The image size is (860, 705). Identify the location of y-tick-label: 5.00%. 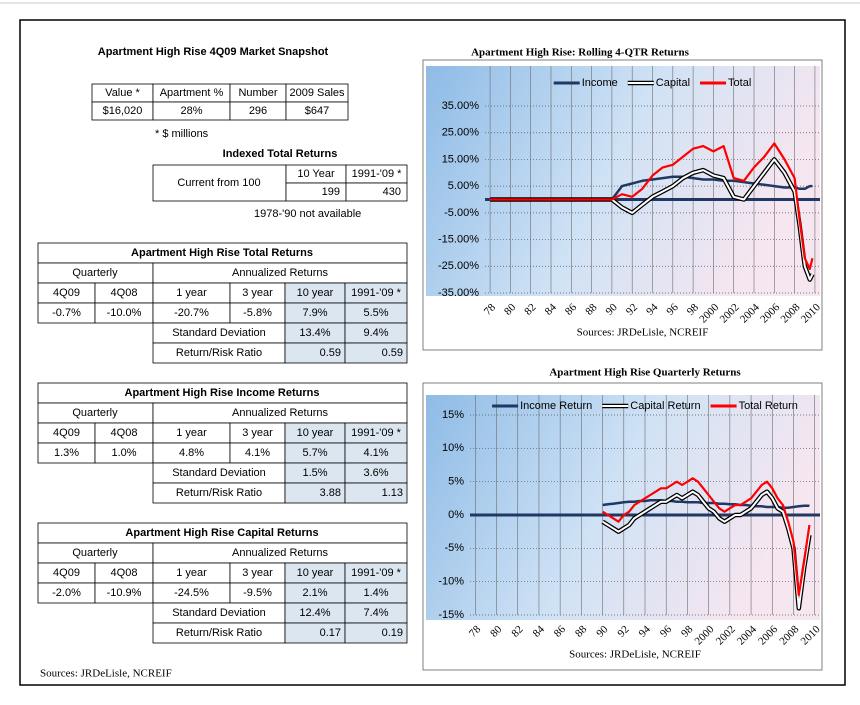
(463, 186).